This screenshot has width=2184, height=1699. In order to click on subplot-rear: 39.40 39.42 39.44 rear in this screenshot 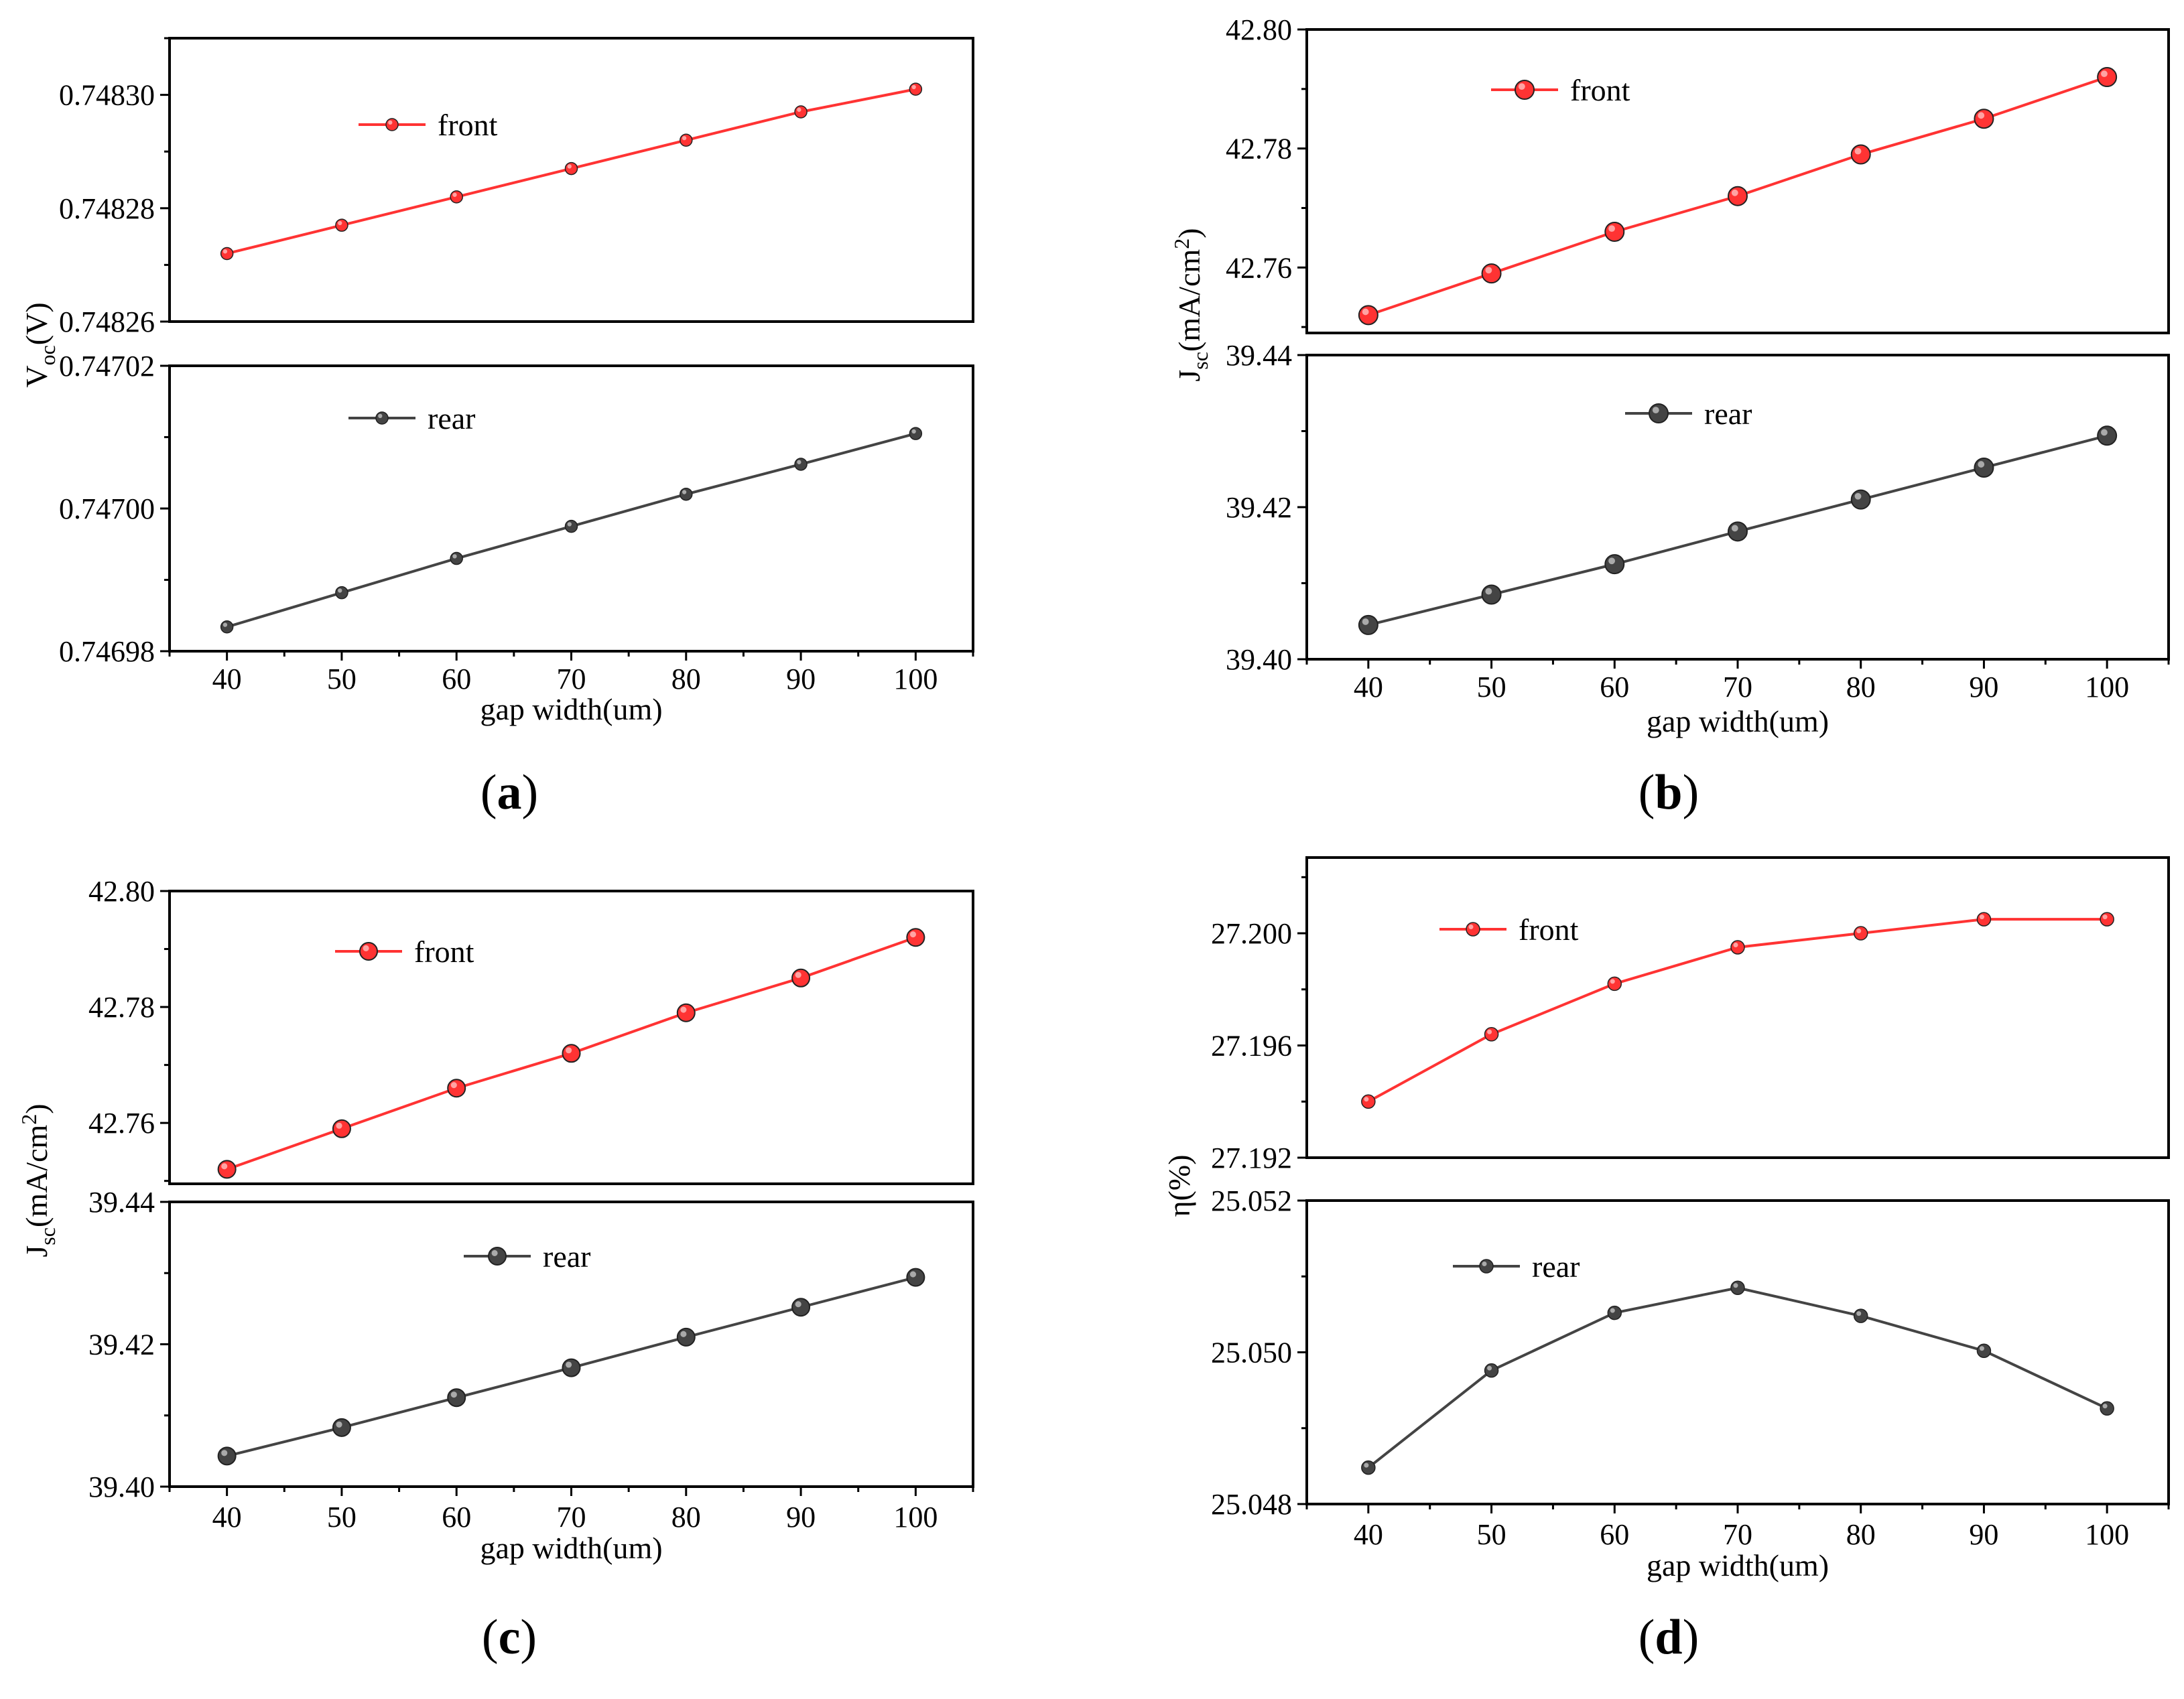, I will do `click(531, 1345)`.